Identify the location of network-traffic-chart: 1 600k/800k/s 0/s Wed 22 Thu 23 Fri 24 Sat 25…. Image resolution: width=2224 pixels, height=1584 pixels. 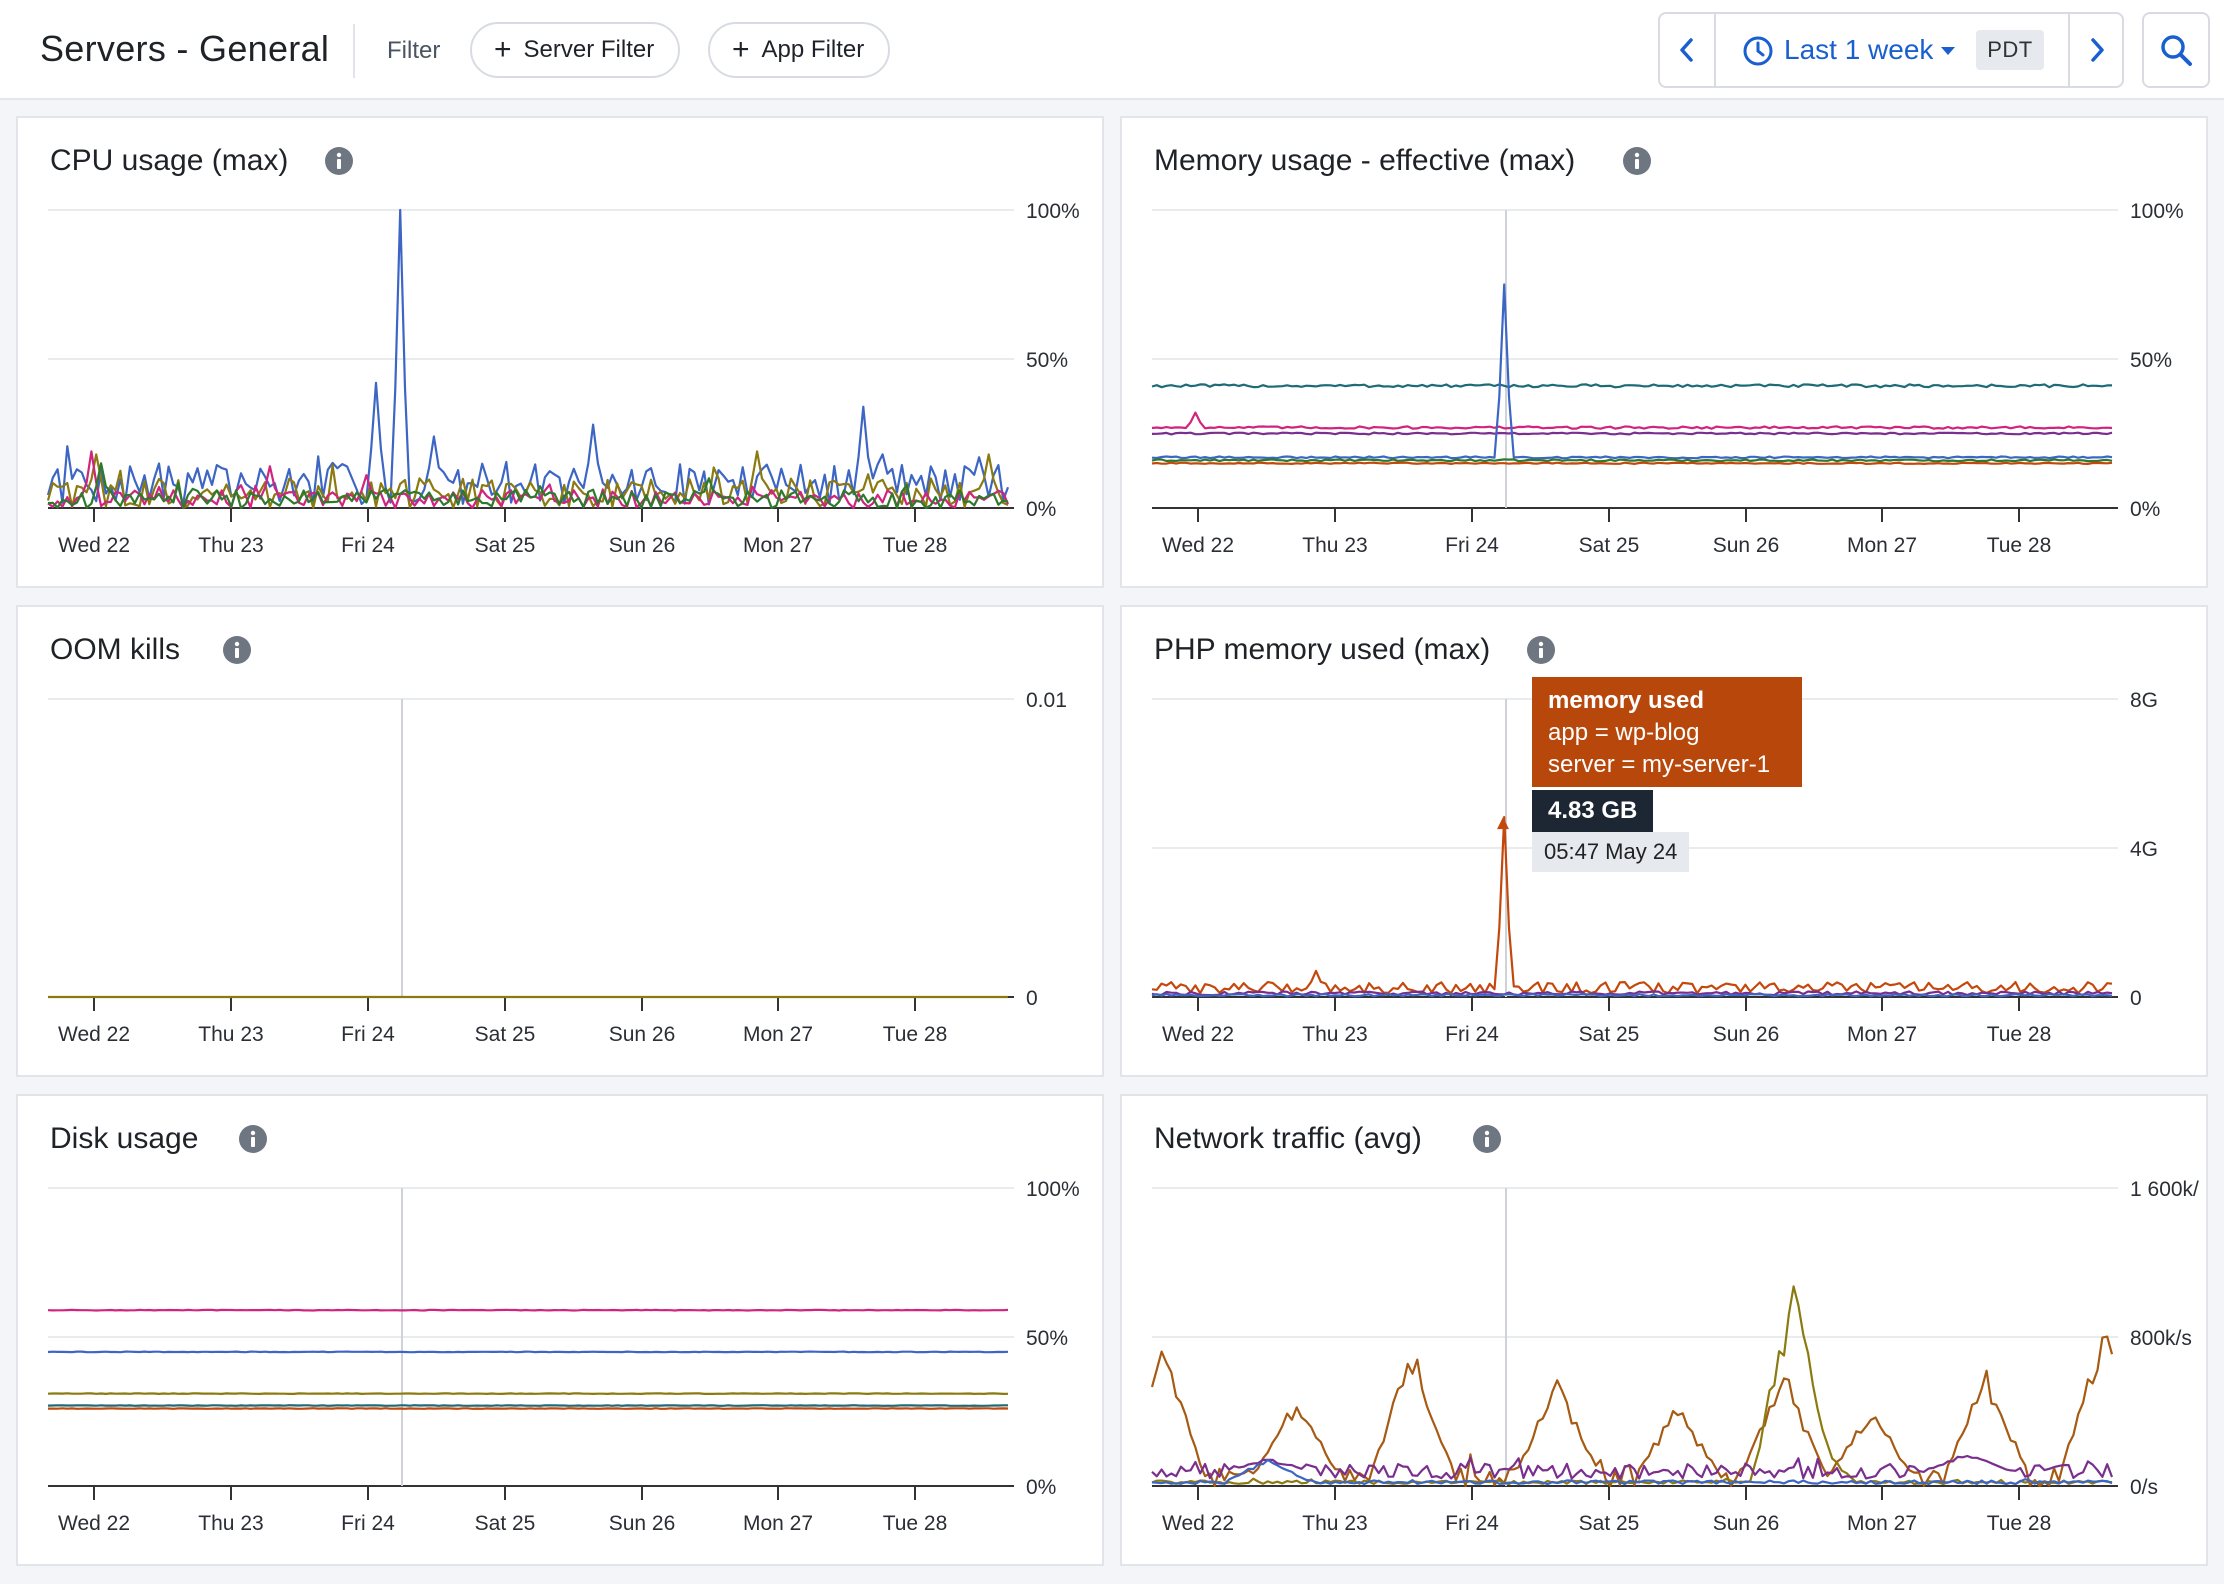
(1674, 1356).